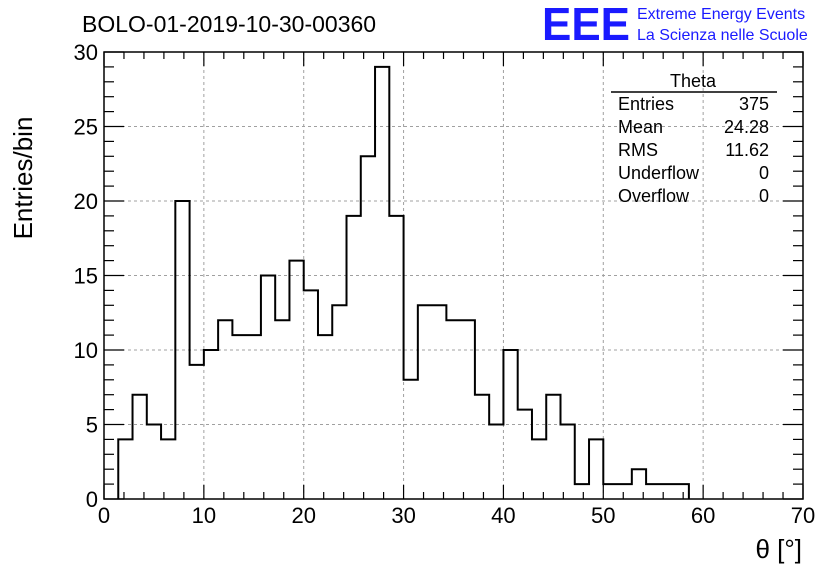  What do you see at coordinates (86, 127) in the screenshot?
I see `y-tick-label: 25` at bounding box center [86, 127].